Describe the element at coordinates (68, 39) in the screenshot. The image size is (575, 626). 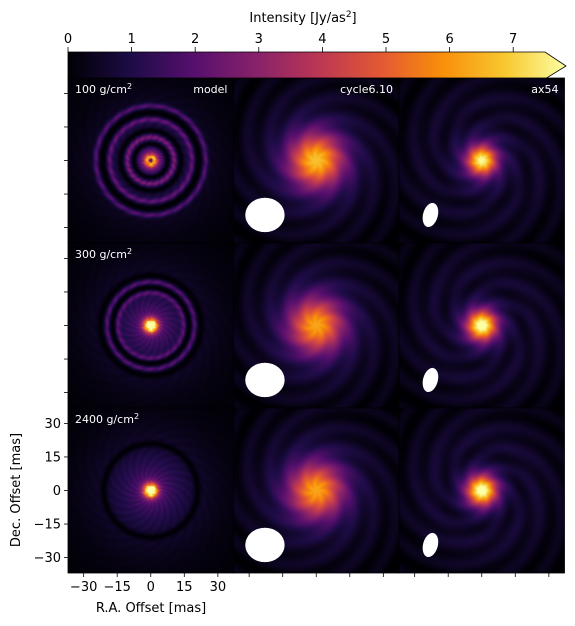
I see `colorbar-tick-label: 0` at that location.